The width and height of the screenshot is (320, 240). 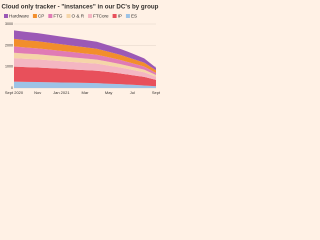 I want to click on legend-label: Hardware, so click(x=19, y=16).